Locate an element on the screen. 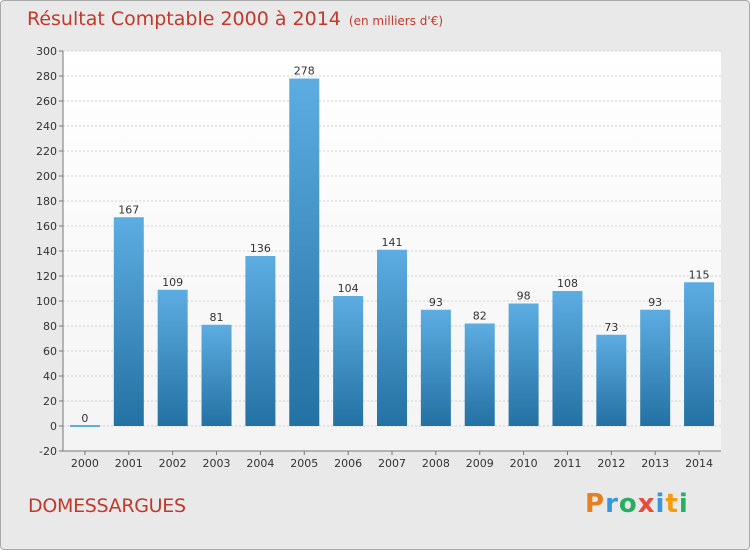 This screenshot has height=550, width=750. chart-subtitle: (en milliers d'€) is located at coordinates (396, 21).